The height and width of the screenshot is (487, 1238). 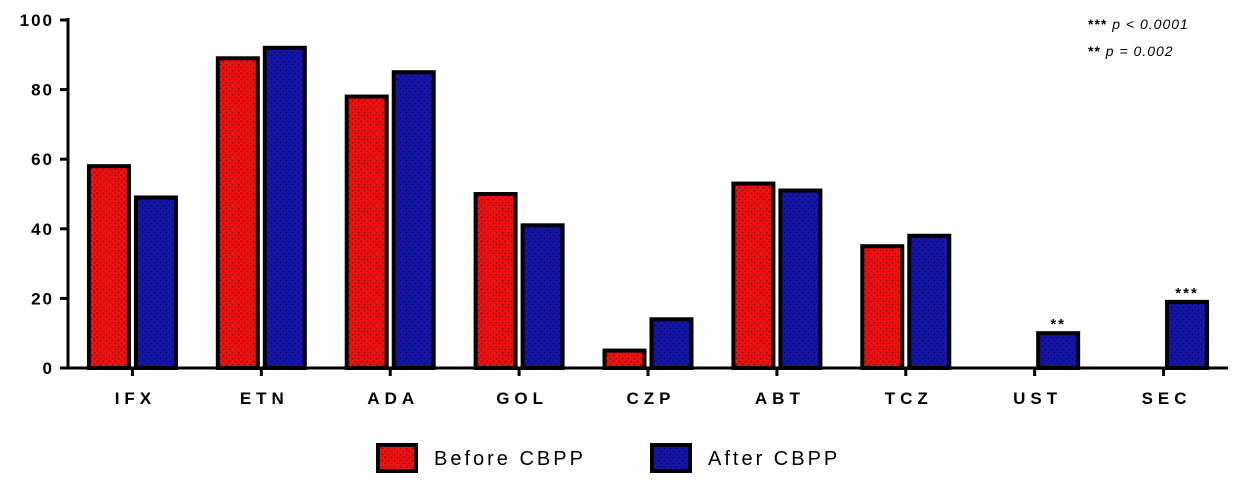 What do you see at coordinates (1124, 174) in the screenshot?
I see `annotations: ******** p < 0.0001** p = 0.002` at bounding box center [1124, 174].